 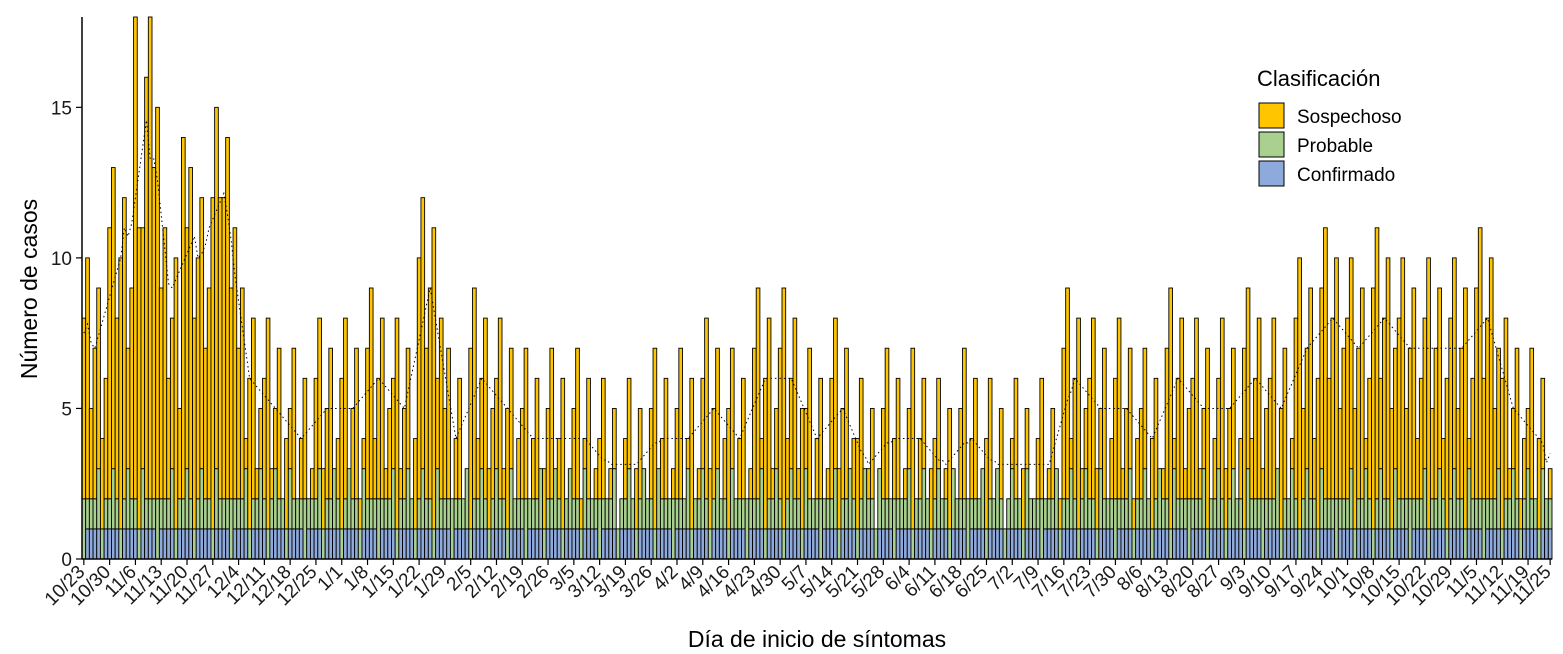 I want to click on legend-swatch-confirmado, so click(x=1271, y=173).